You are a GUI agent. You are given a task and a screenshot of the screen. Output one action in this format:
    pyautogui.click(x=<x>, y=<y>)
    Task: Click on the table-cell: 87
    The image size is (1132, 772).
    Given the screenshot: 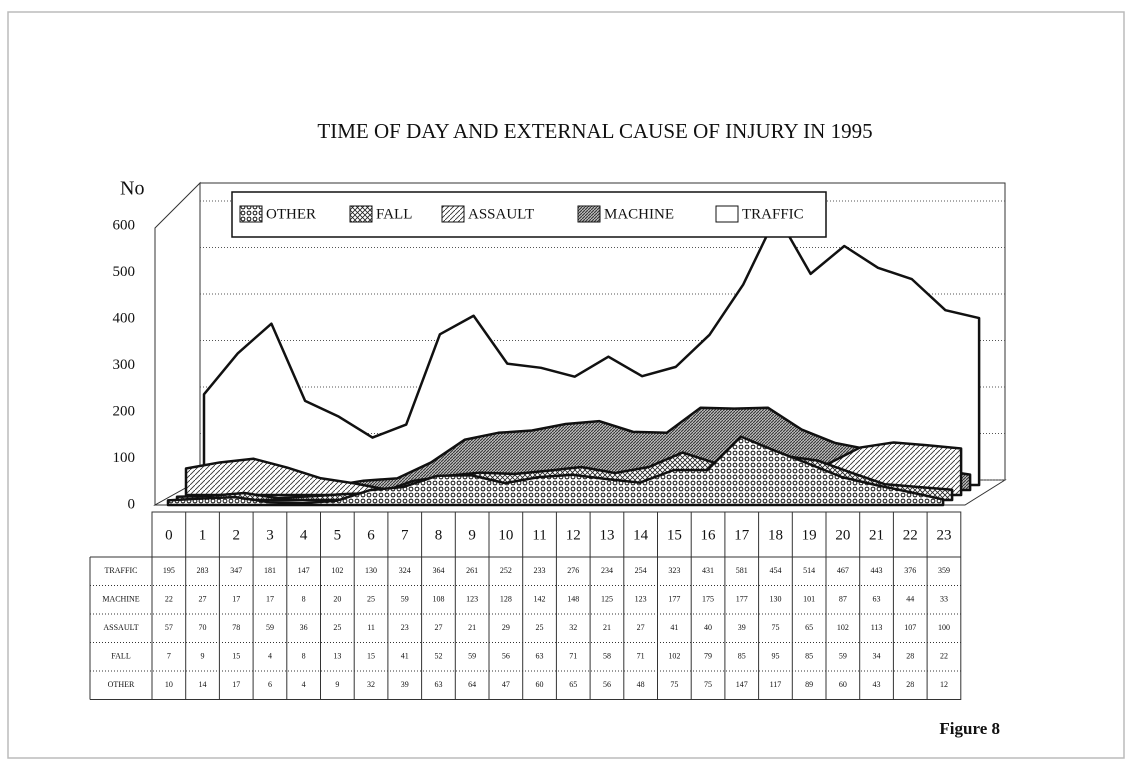 What is the action you would take?
    pyautogui.click(x=843, y=599)
    